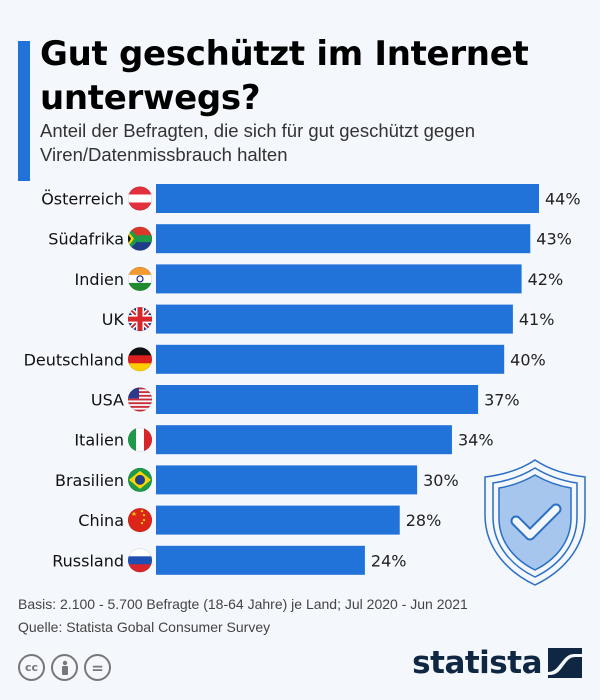 The image size is (600, 700). I want to click on no-derivatives-icon: =, so click(97, 667).